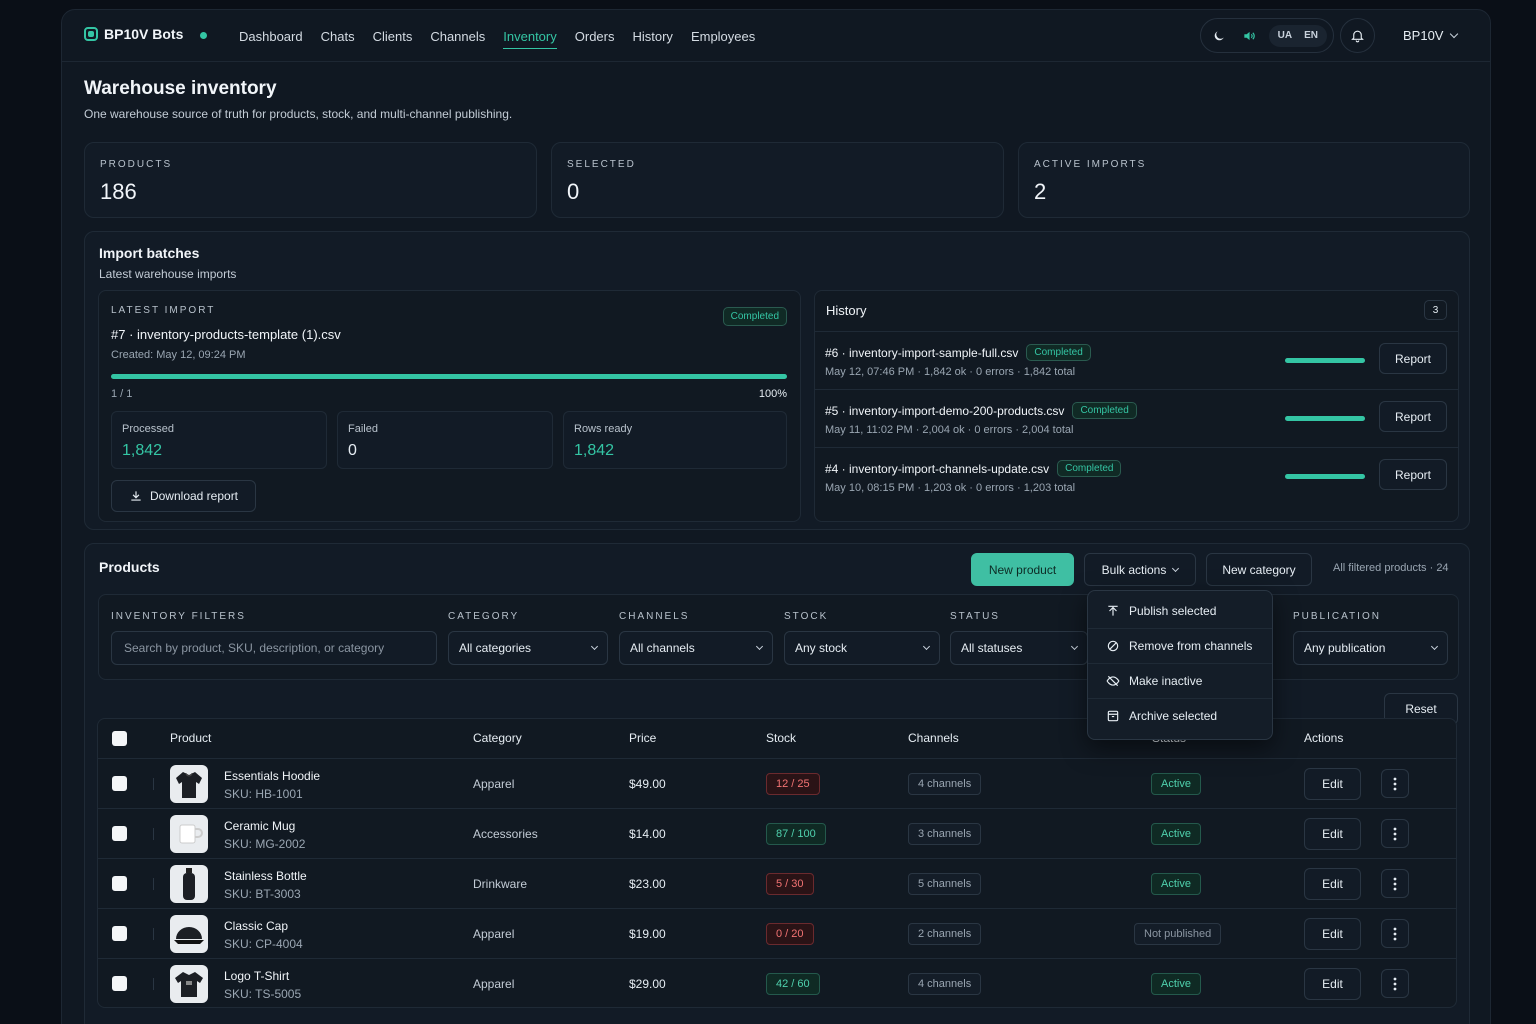 This screenshot has width=1536, height=1024. Describe the element at coordinates (219, 440) in the screenshot. I see `processed-box: Processed 1,842` at that location.